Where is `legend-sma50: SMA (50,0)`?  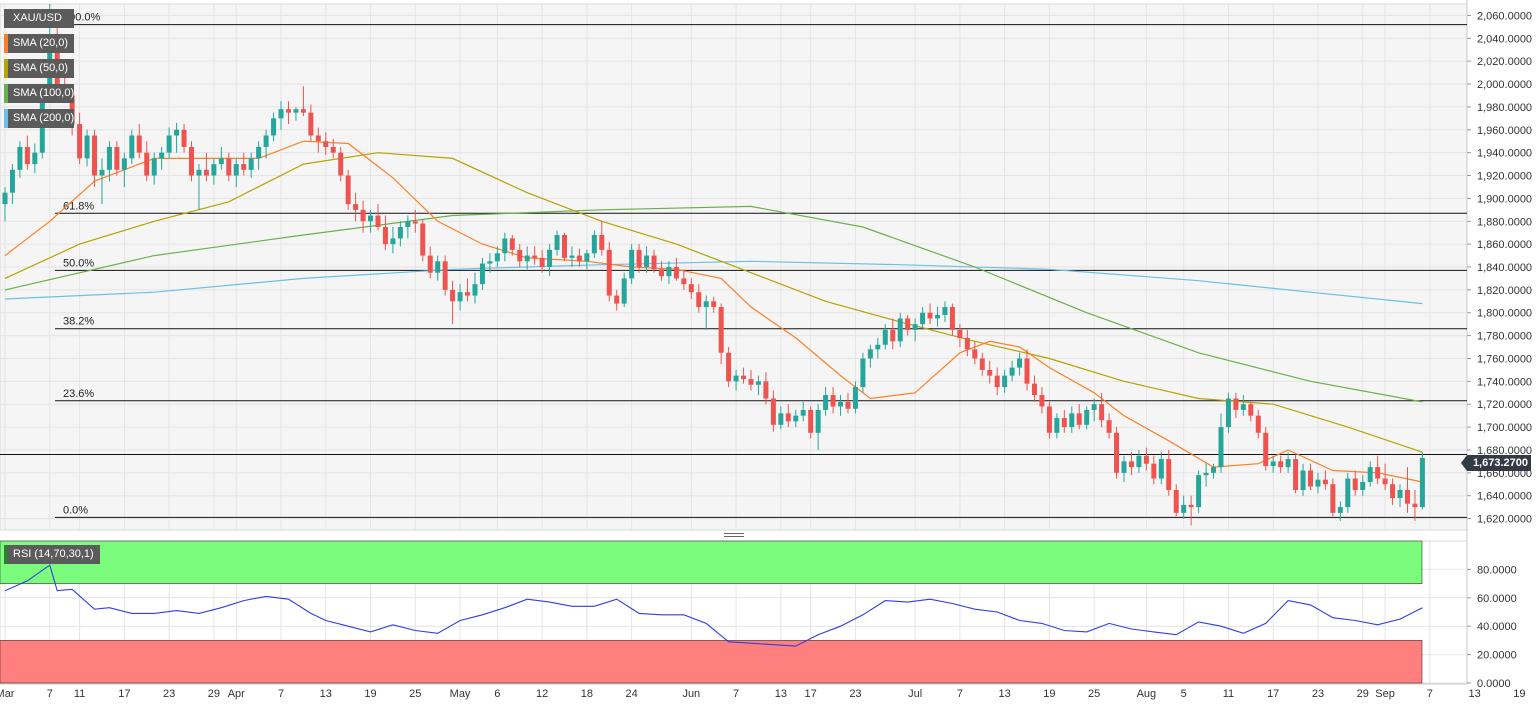 legend-sma50: SMA (50,0) is located at coordinates (39, 68).